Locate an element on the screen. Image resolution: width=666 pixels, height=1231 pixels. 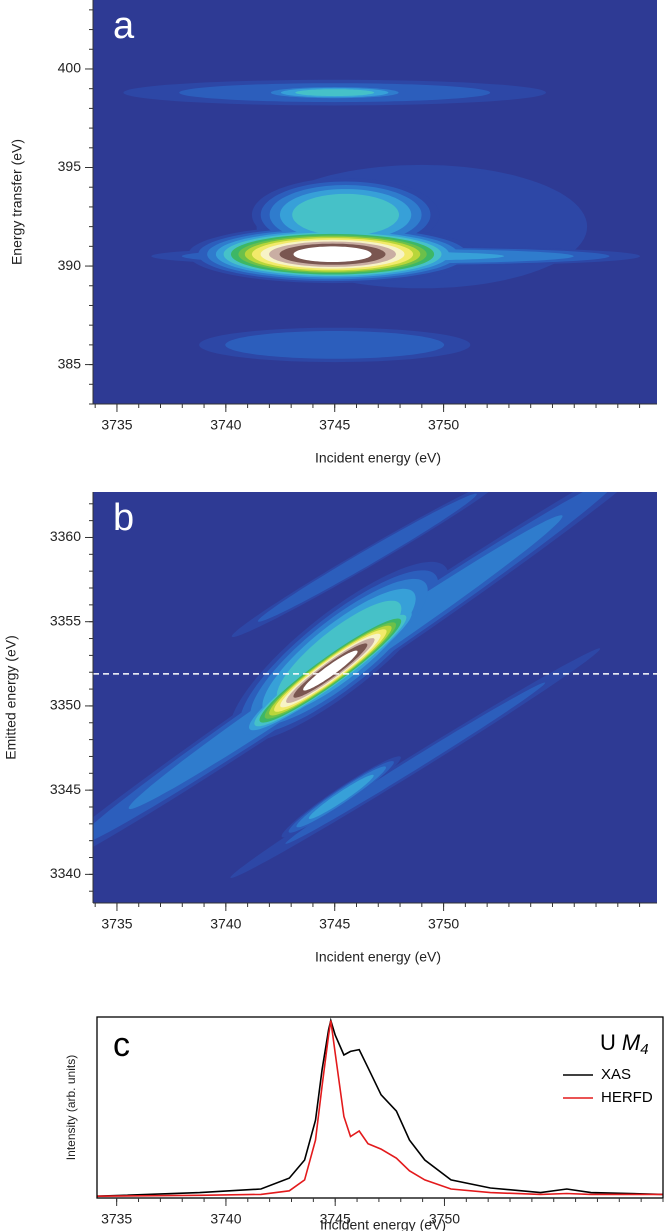
plot-frame is located at coordinates (380, 1107).